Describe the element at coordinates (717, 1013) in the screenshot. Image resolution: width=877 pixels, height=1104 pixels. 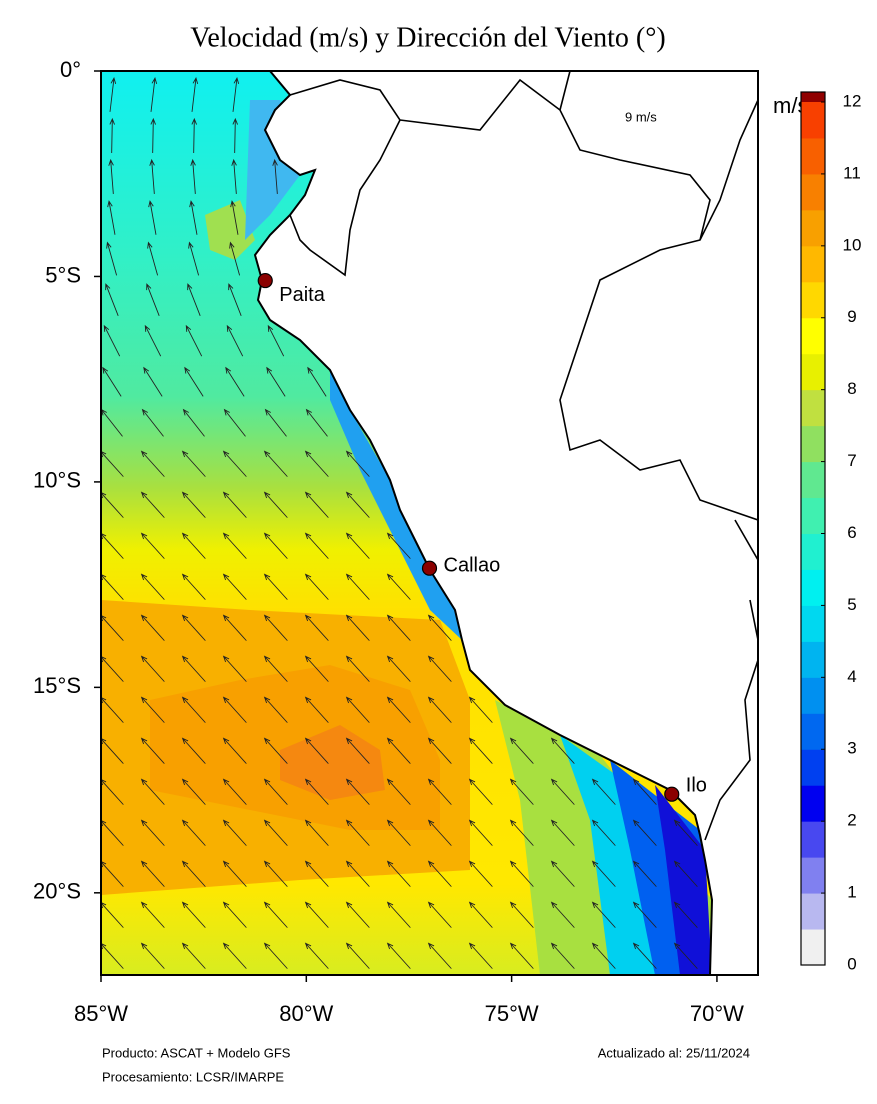
I see `x-tick-label: 70°W` at that location.